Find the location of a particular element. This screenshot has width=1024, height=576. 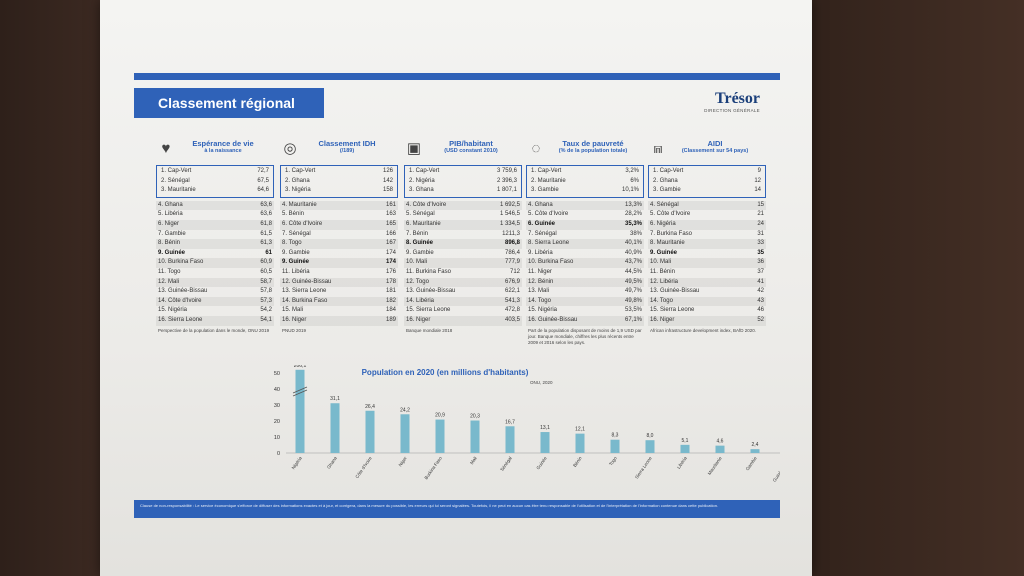

ranking-row: 15. Sierra Leone 46 is located at coordinates (707, 311).